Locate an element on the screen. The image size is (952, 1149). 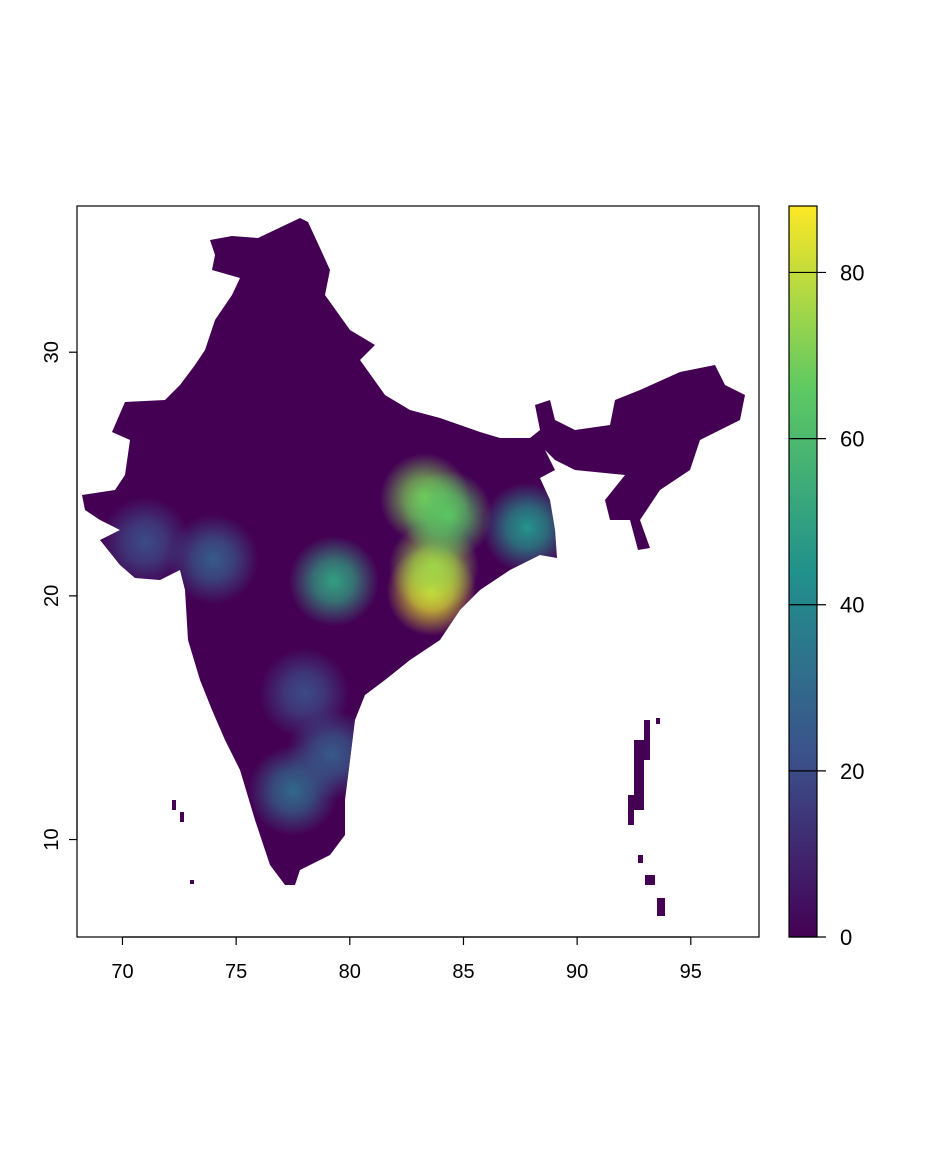
colorbar-tick-label: 0 is located at coordinates (846, 937).